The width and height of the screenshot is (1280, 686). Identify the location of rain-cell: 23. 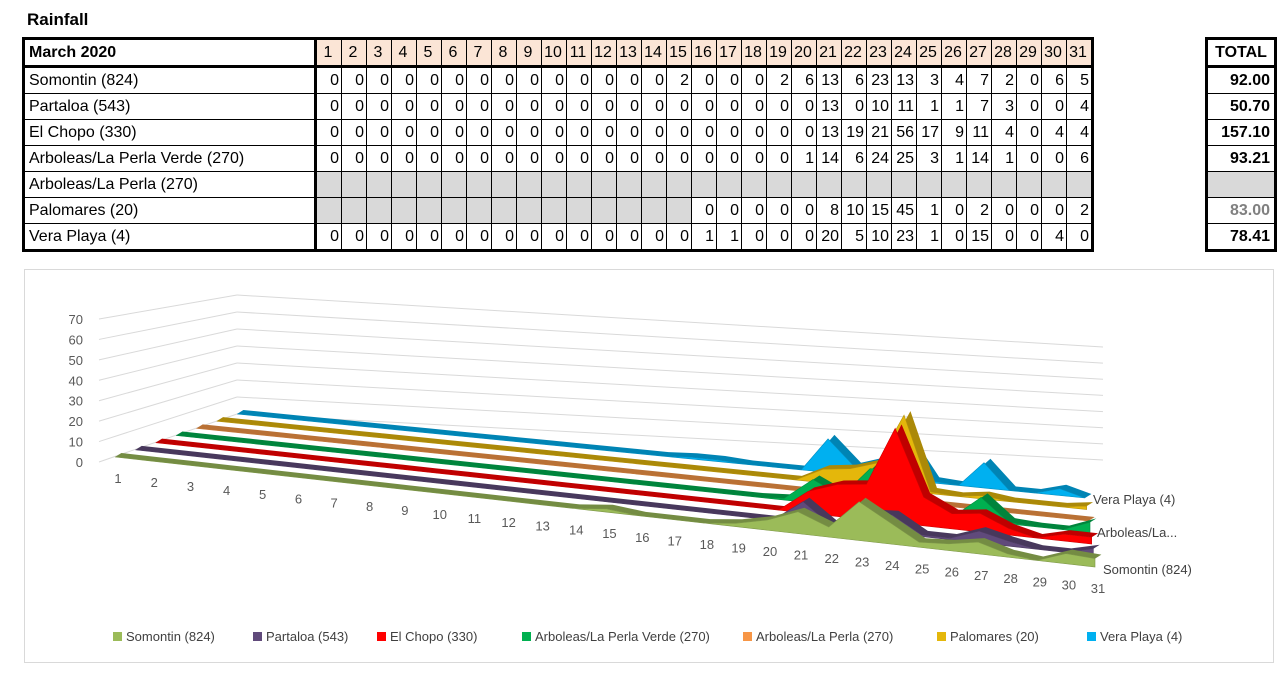
(879, 80).